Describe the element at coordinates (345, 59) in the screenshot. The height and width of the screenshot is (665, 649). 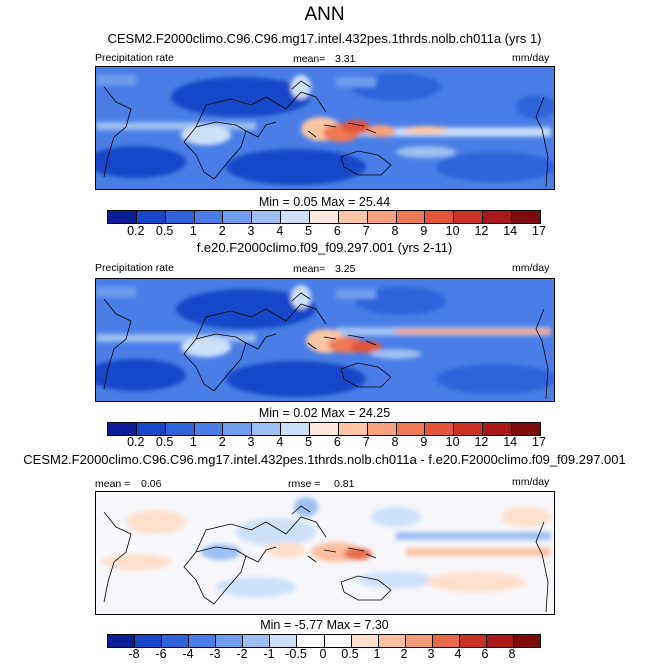
I see `panel-1-mean-value: 3.31` at that location.